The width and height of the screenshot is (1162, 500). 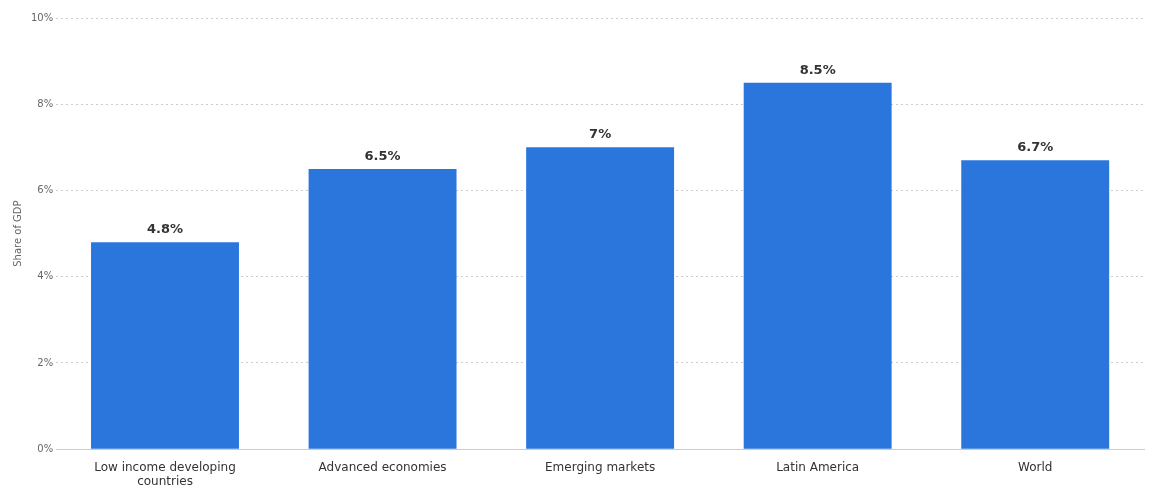 What do you see at coordinates (382, 466) in the screenshot?
I see `x-tick-label: Advanced economies` at bounding box center [382, 466].